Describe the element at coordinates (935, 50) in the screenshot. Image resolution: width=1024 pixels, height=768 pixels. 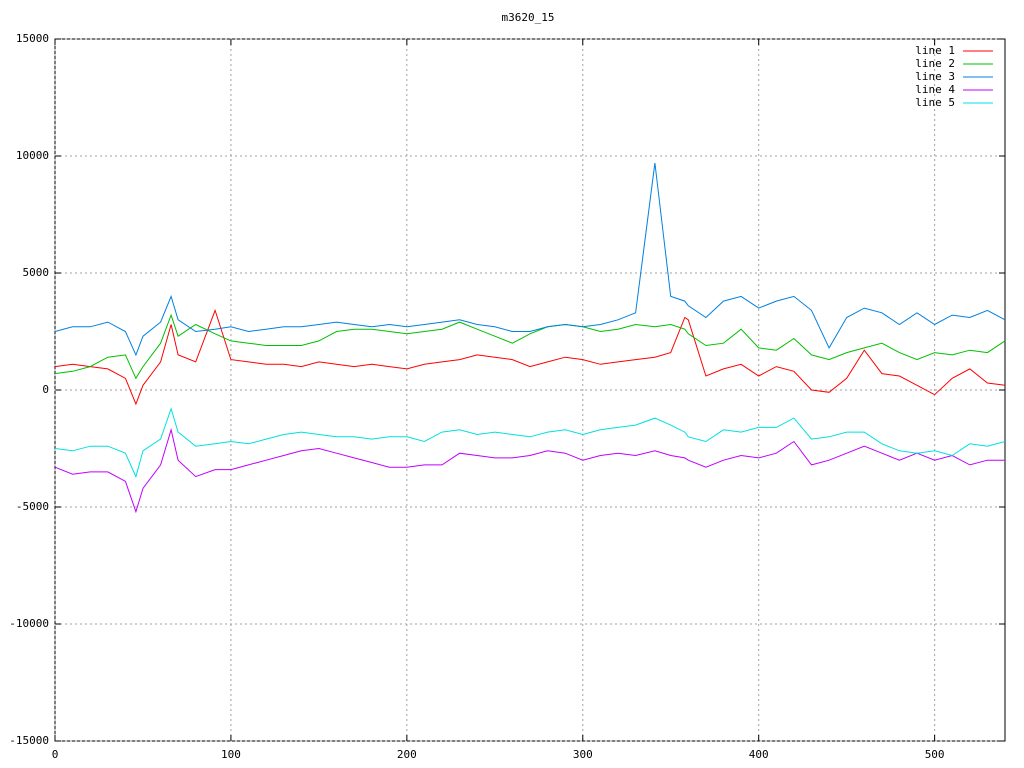
I see `legend-label: line 1` at that location.